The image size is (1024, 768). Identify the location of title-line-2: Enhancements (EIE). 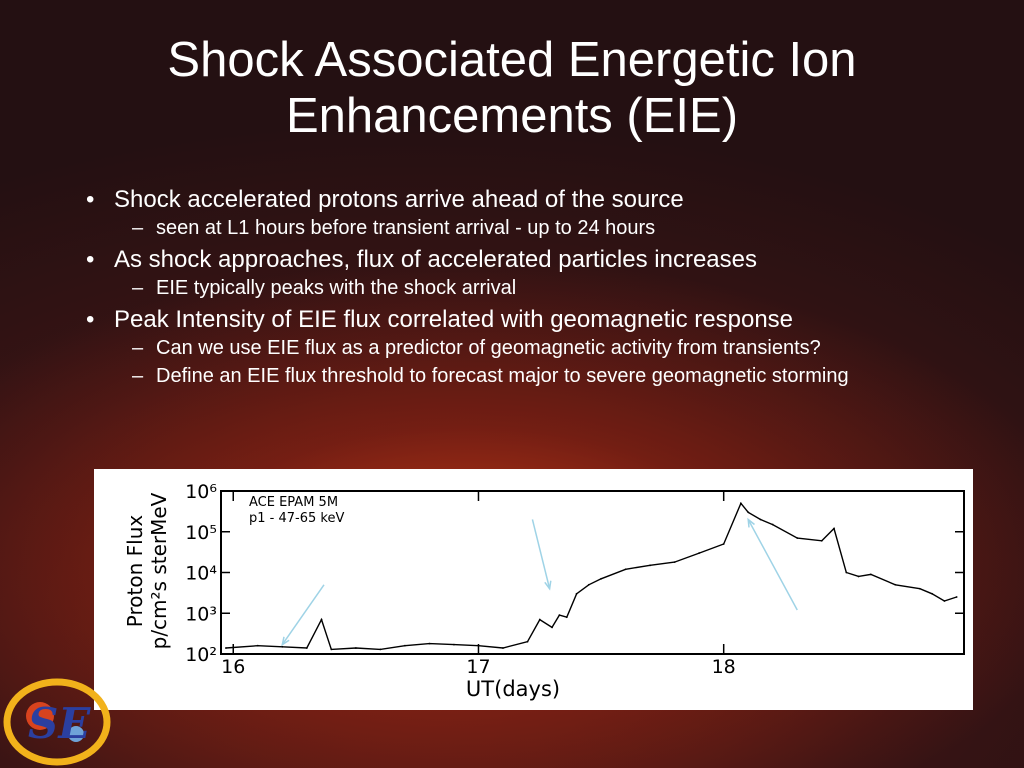
(512, 116).